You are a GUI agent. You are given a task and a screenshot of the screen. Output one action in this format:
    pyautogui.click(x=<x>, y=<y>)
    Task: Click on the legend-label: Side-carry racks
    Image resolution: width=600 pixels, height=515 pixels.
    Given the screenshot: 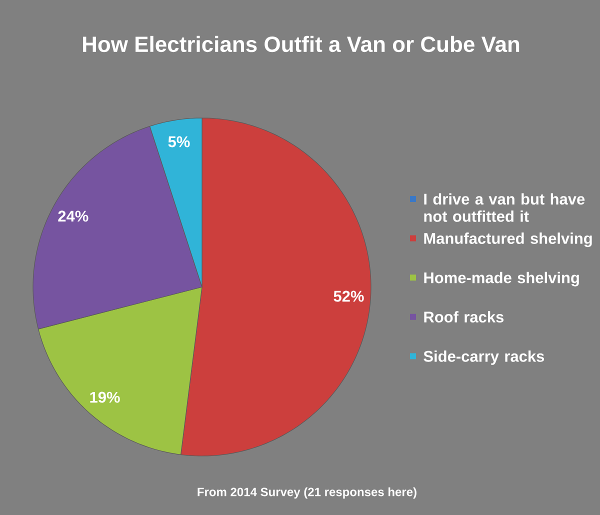 What is the action you would take?
    pyautogui.click(x=484, y=357)
    